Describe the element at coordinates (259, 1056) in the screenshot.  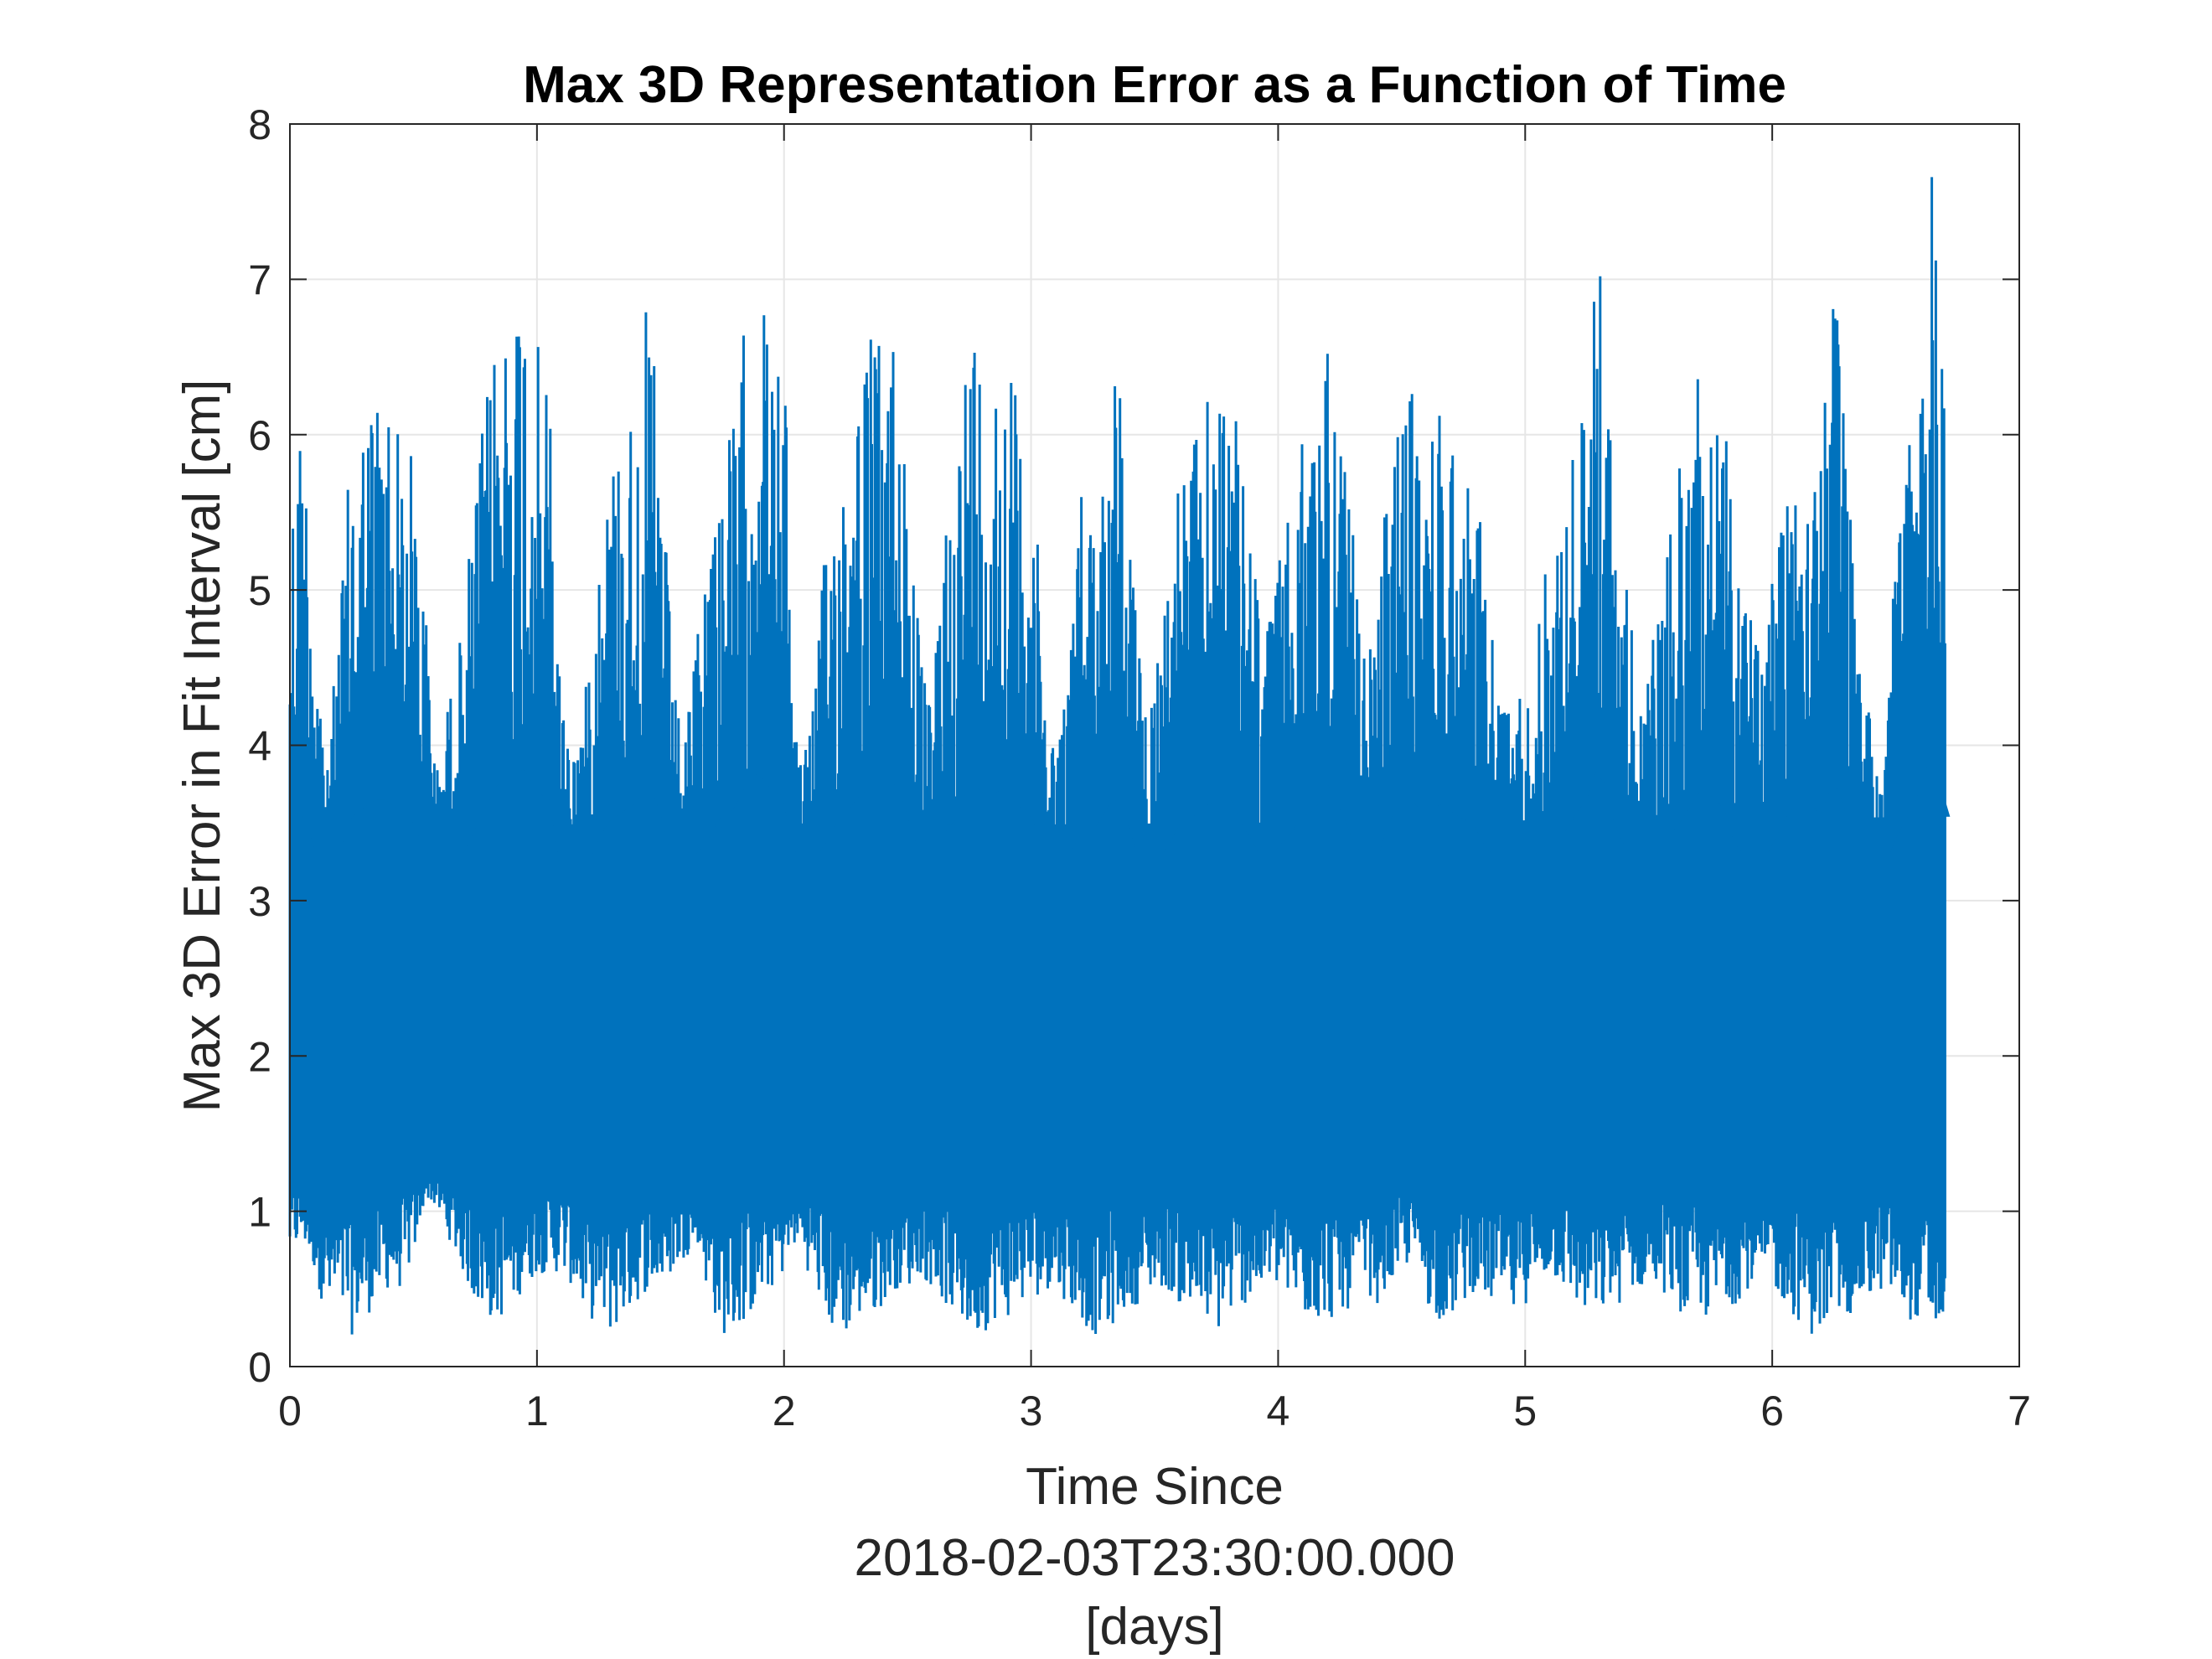
I see `y-tick-label: 2` at that location.